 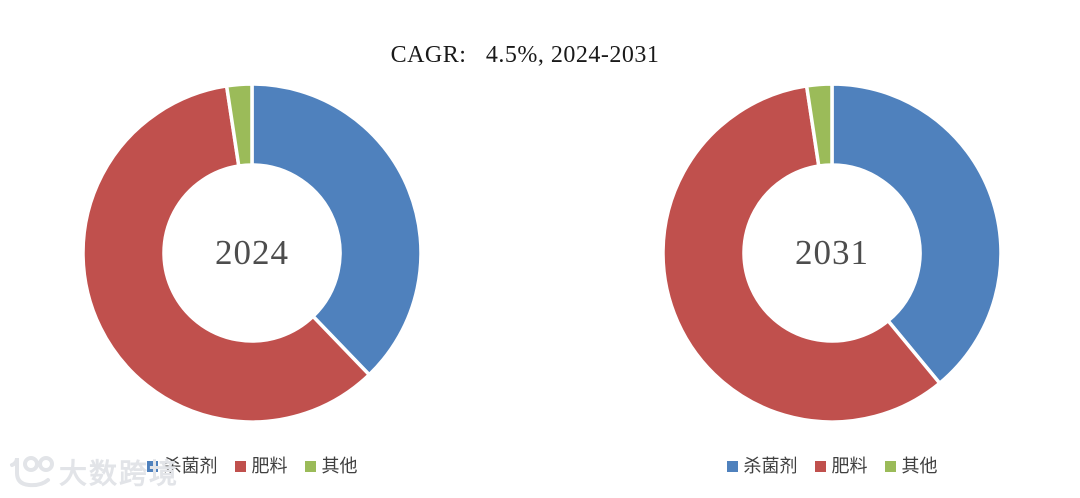 What do you see at coordinates (119, 473) in the screenshot?
I see `watermark-text: 大数跨境` at bounding box center [119, 473].